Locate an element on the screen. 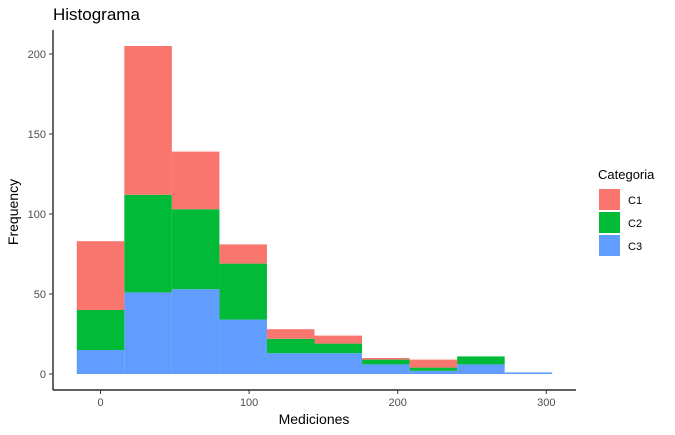  y-axis-title: Frequency is located at coordinates (13, 212).